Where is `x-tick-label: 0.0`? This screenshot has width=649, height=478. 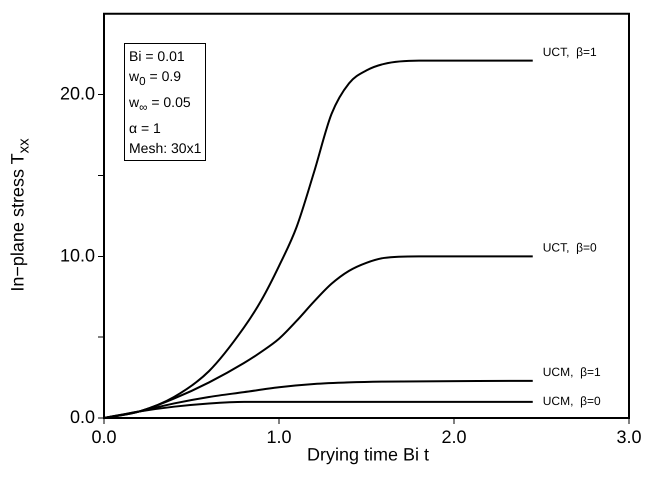
x-tick-label: 0.0 is located at coordinates (104, 436).